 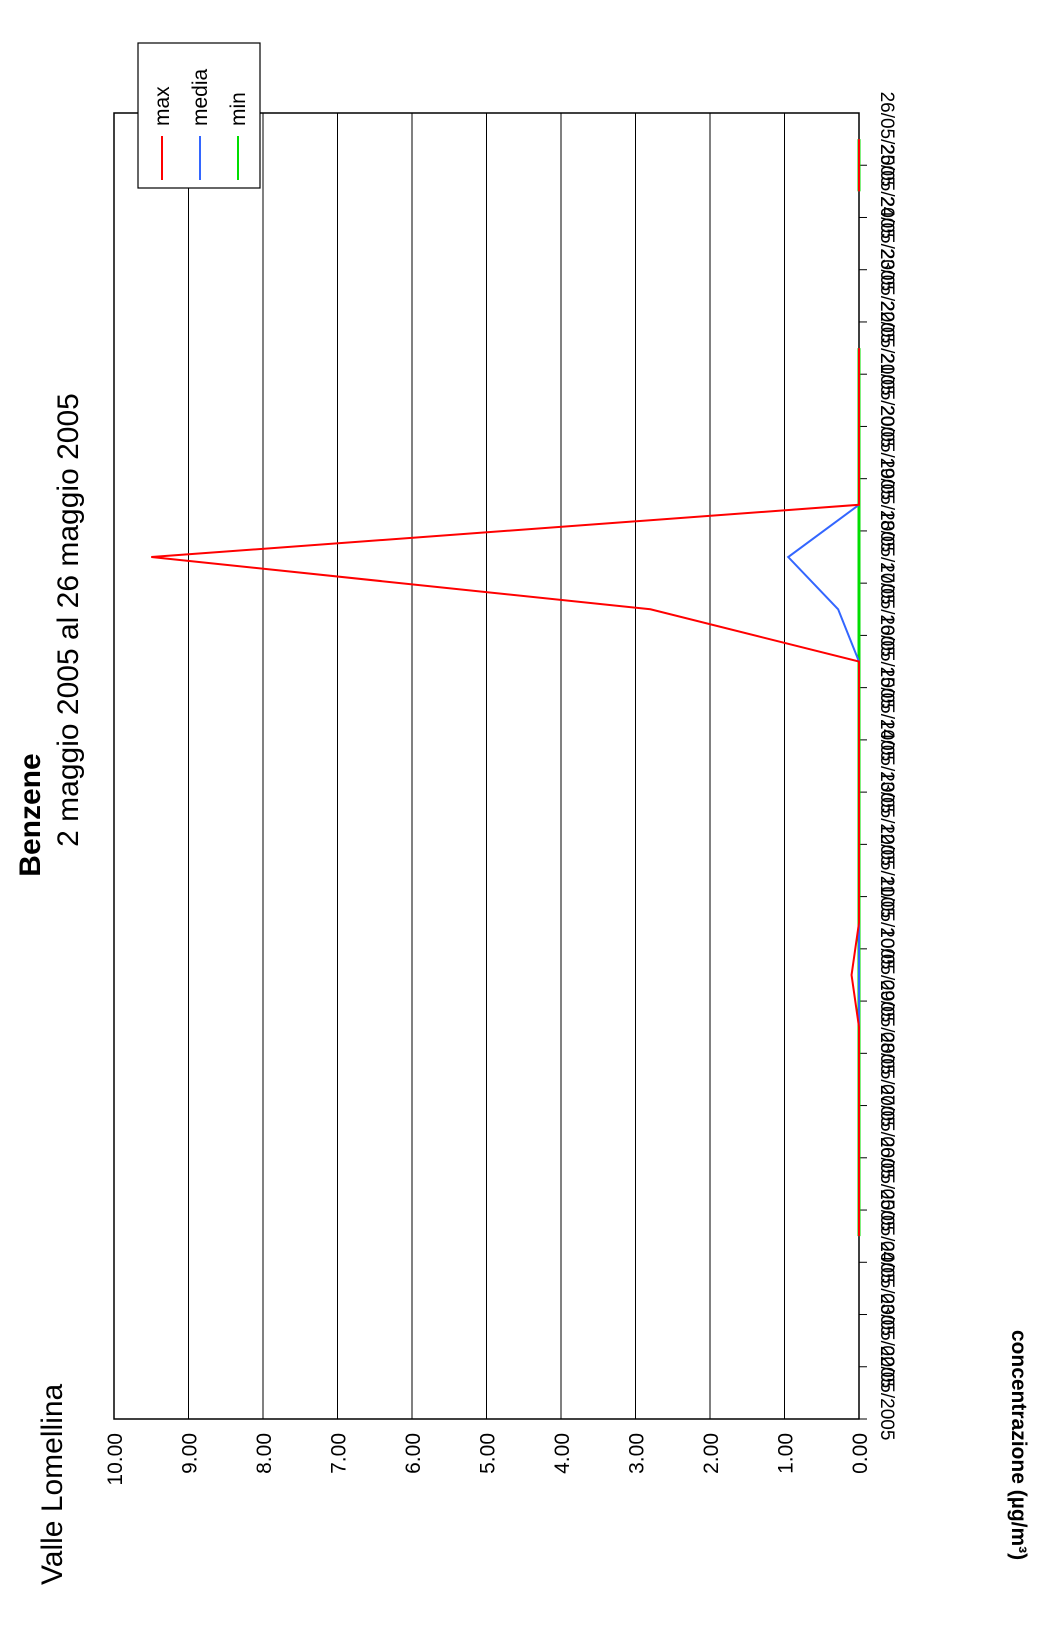 I want to click on x-tick-label: 12/05/2005, so click(x=886, y=870).